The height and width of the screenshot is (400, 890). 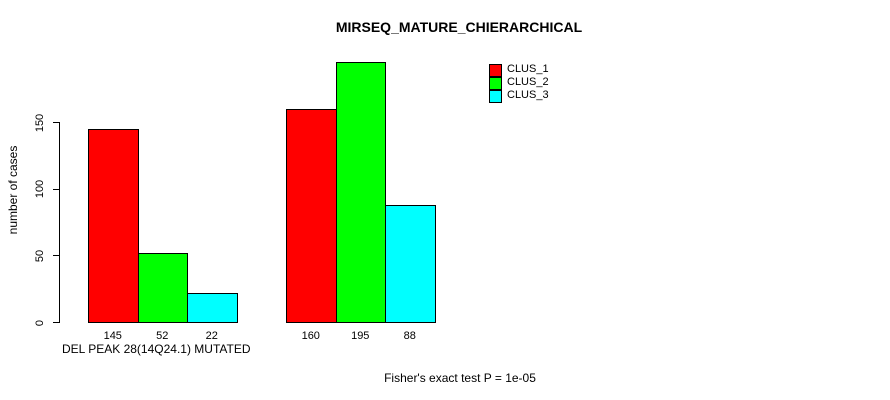 I want to click on legend-label: CLUS_1, so click(x=528, y=69).